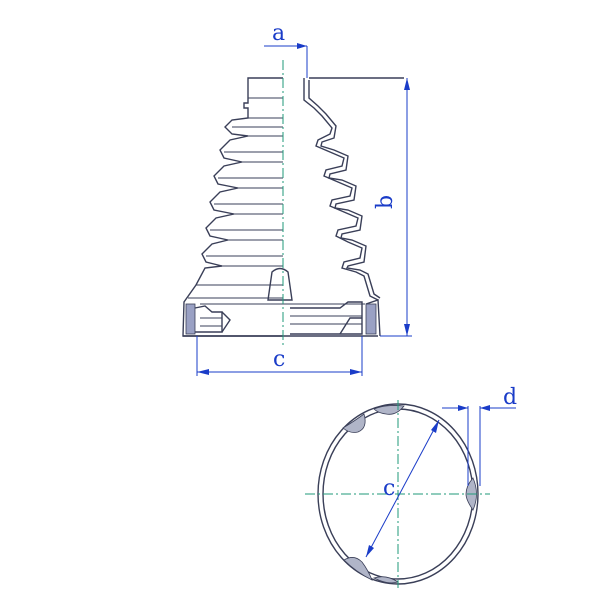 The height and width of the screenshot is (600, 600). I want to click on bellows-left-outline, so click(232, 207).